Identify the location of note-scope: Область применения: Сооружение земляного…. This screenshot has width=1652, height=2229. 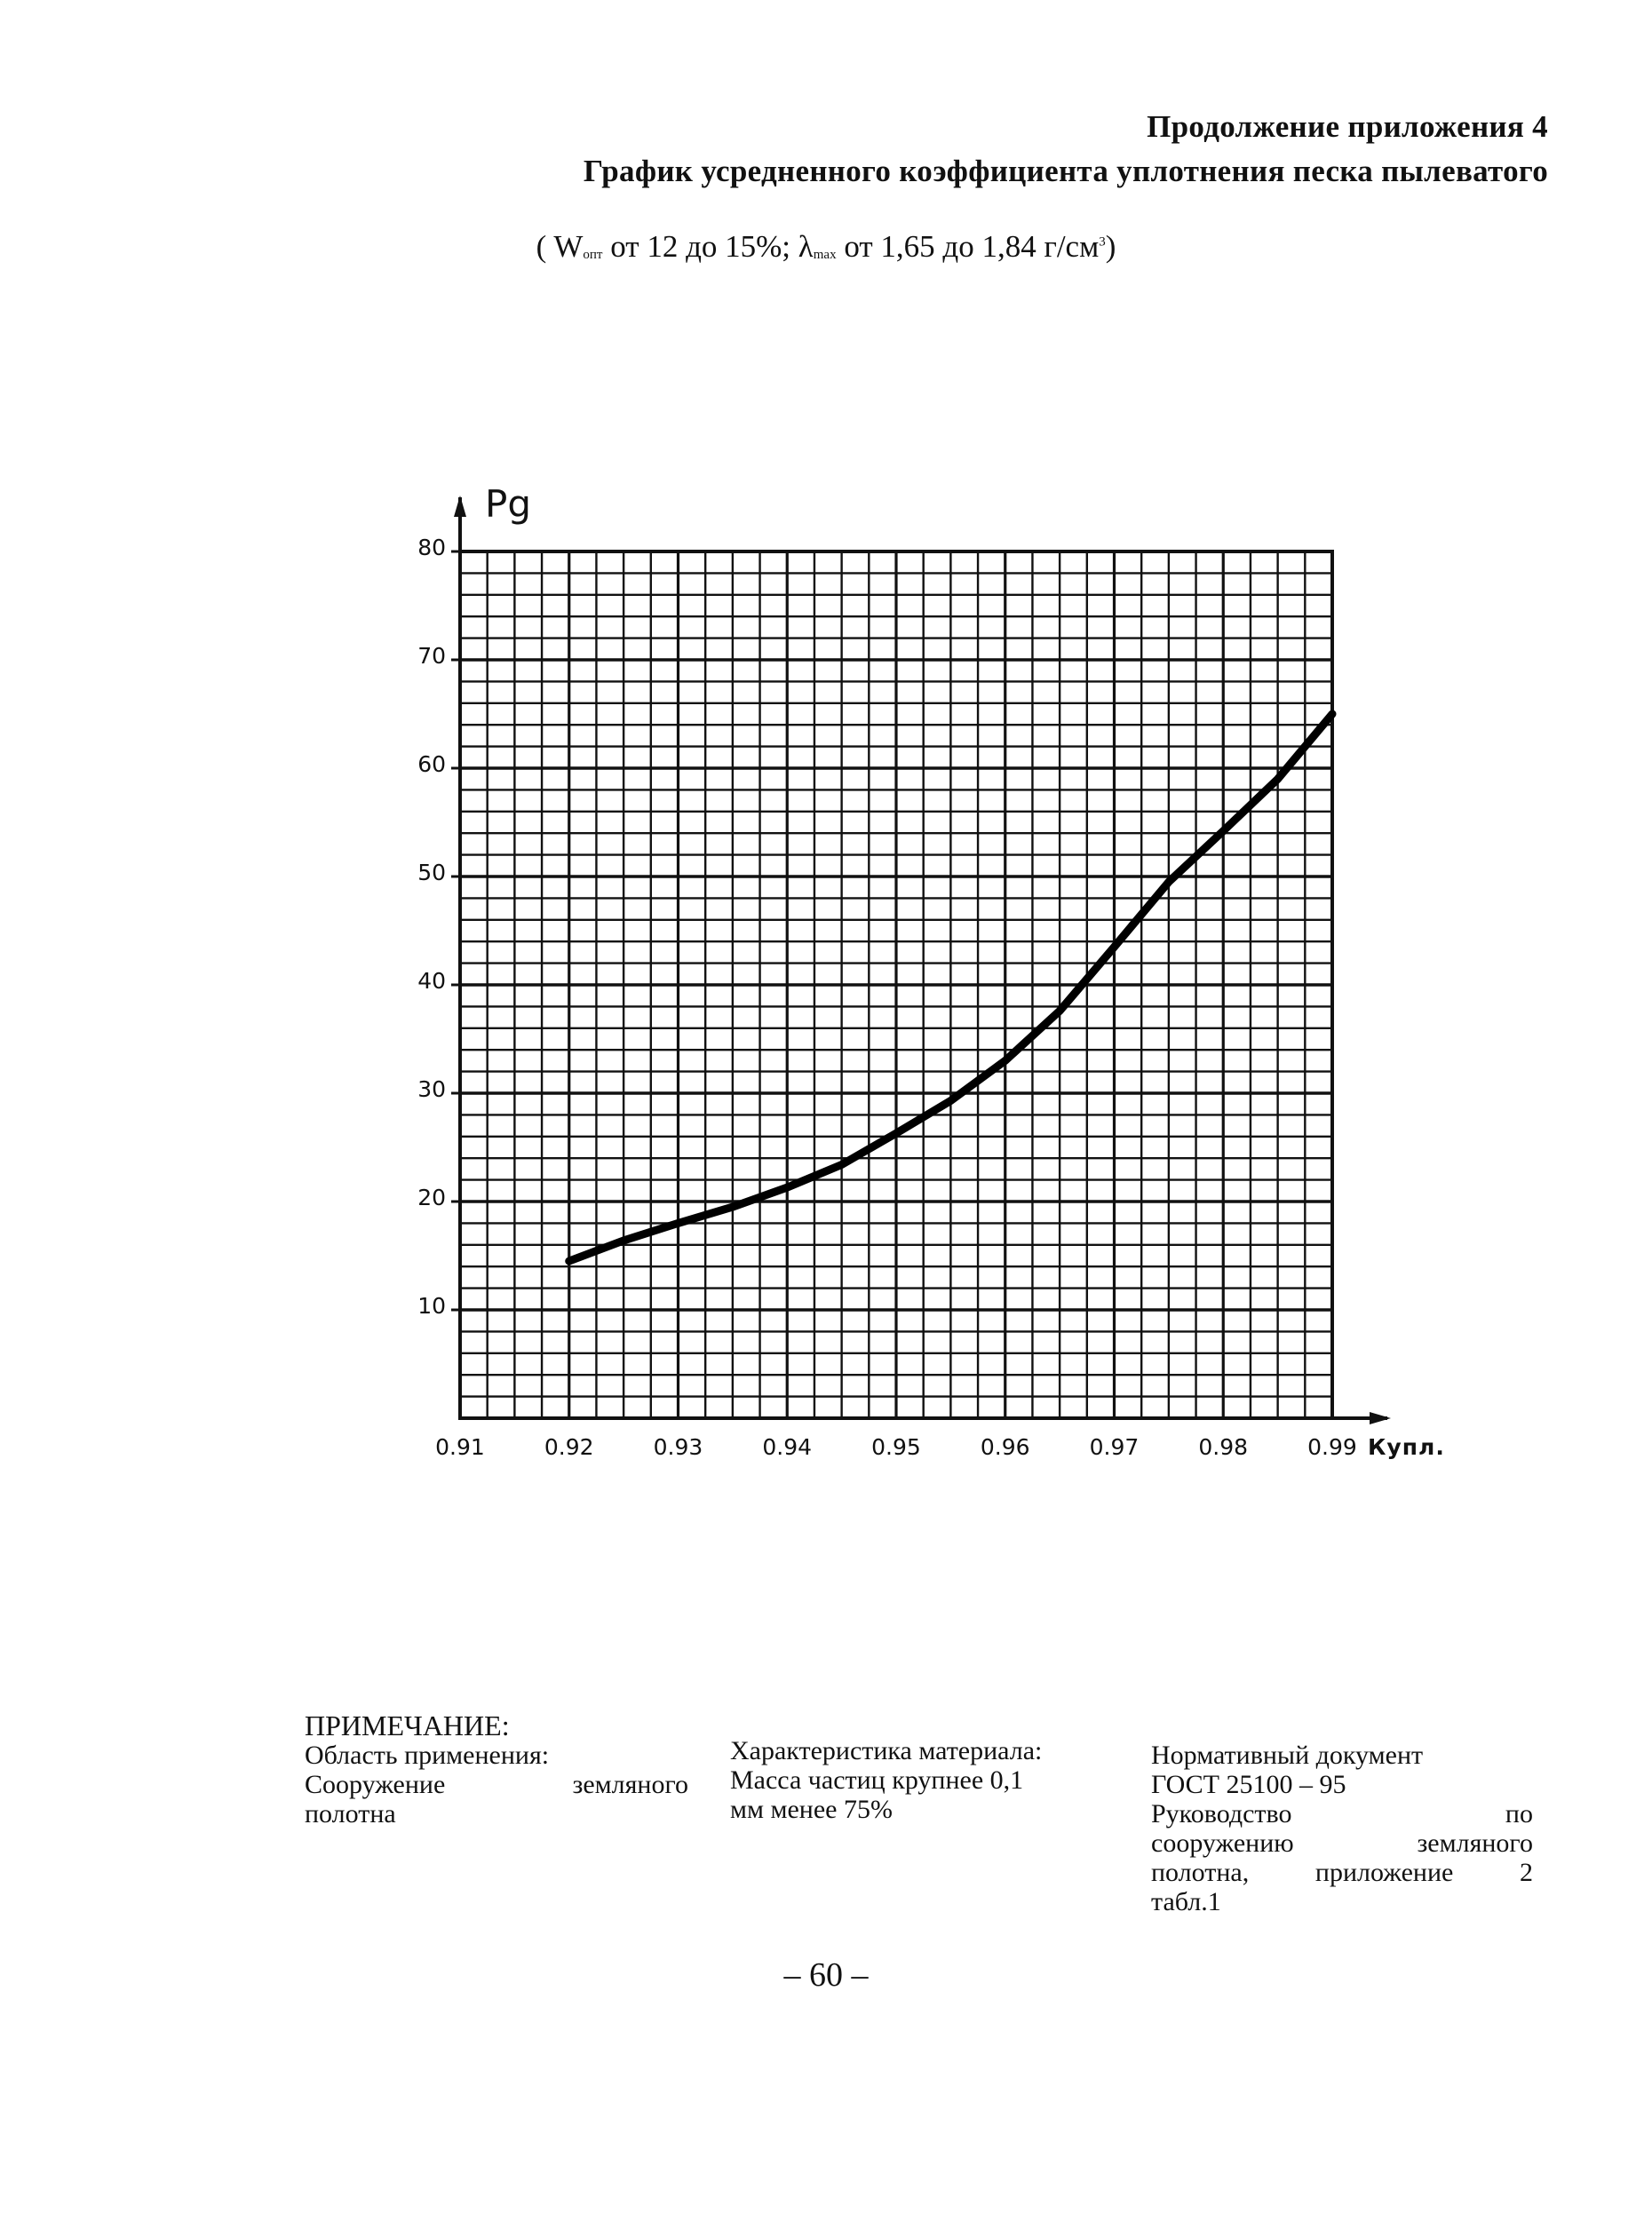
(496, 1784).